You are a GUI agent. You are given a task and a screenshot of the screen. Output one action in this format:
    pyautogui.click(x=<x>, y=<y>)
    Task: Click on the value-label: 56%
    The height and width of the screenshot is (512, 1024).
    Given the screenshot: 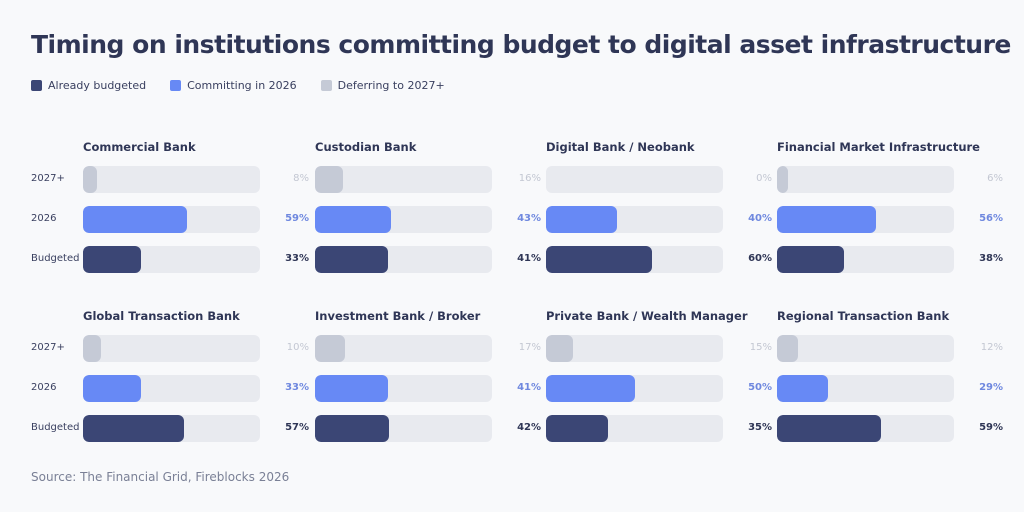 What is the action you would take?
    pyautogui.click(x=991, y=218)
    